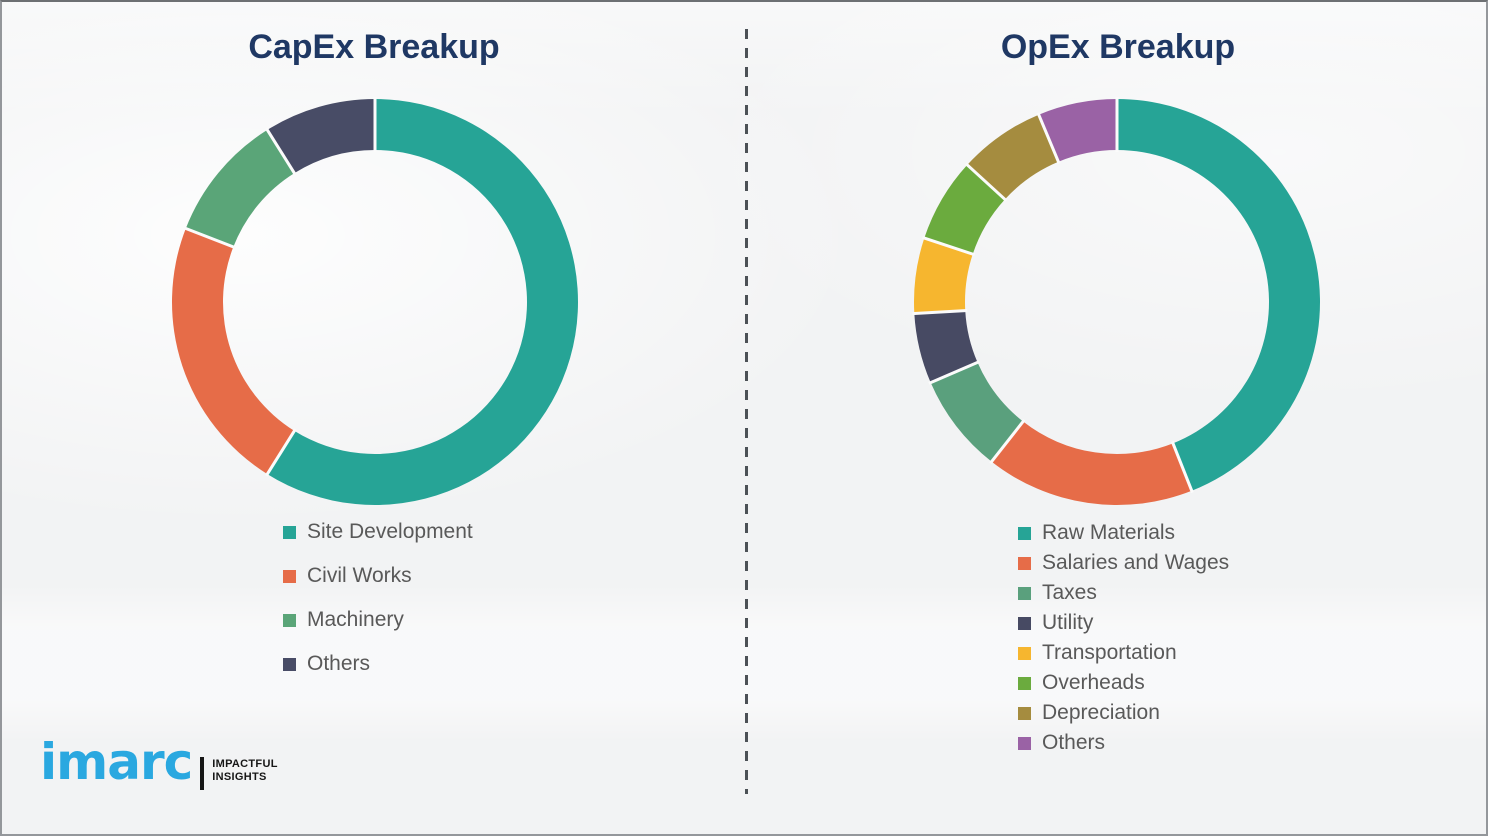  What do you see at coordinates (359, 575) in the screenshot?
I see `legend-label: Civil Works` at bounding box center [359, 575].